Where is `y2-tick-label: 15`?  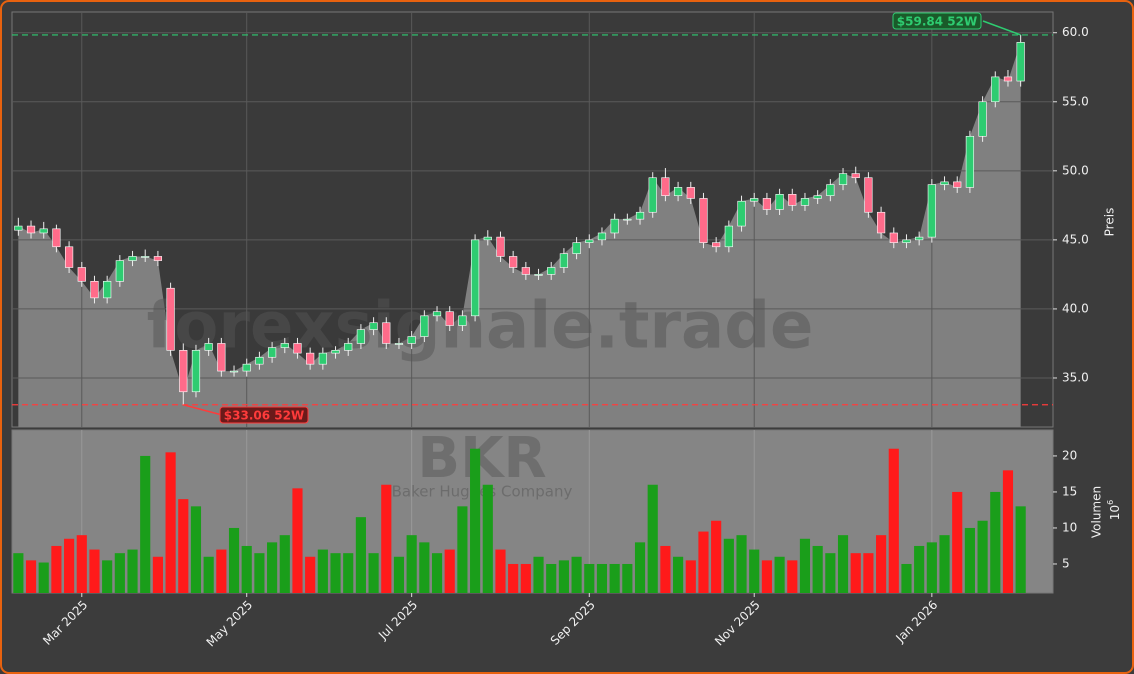
y2-tick-label: 15 is located at coordinates (1069, 491).